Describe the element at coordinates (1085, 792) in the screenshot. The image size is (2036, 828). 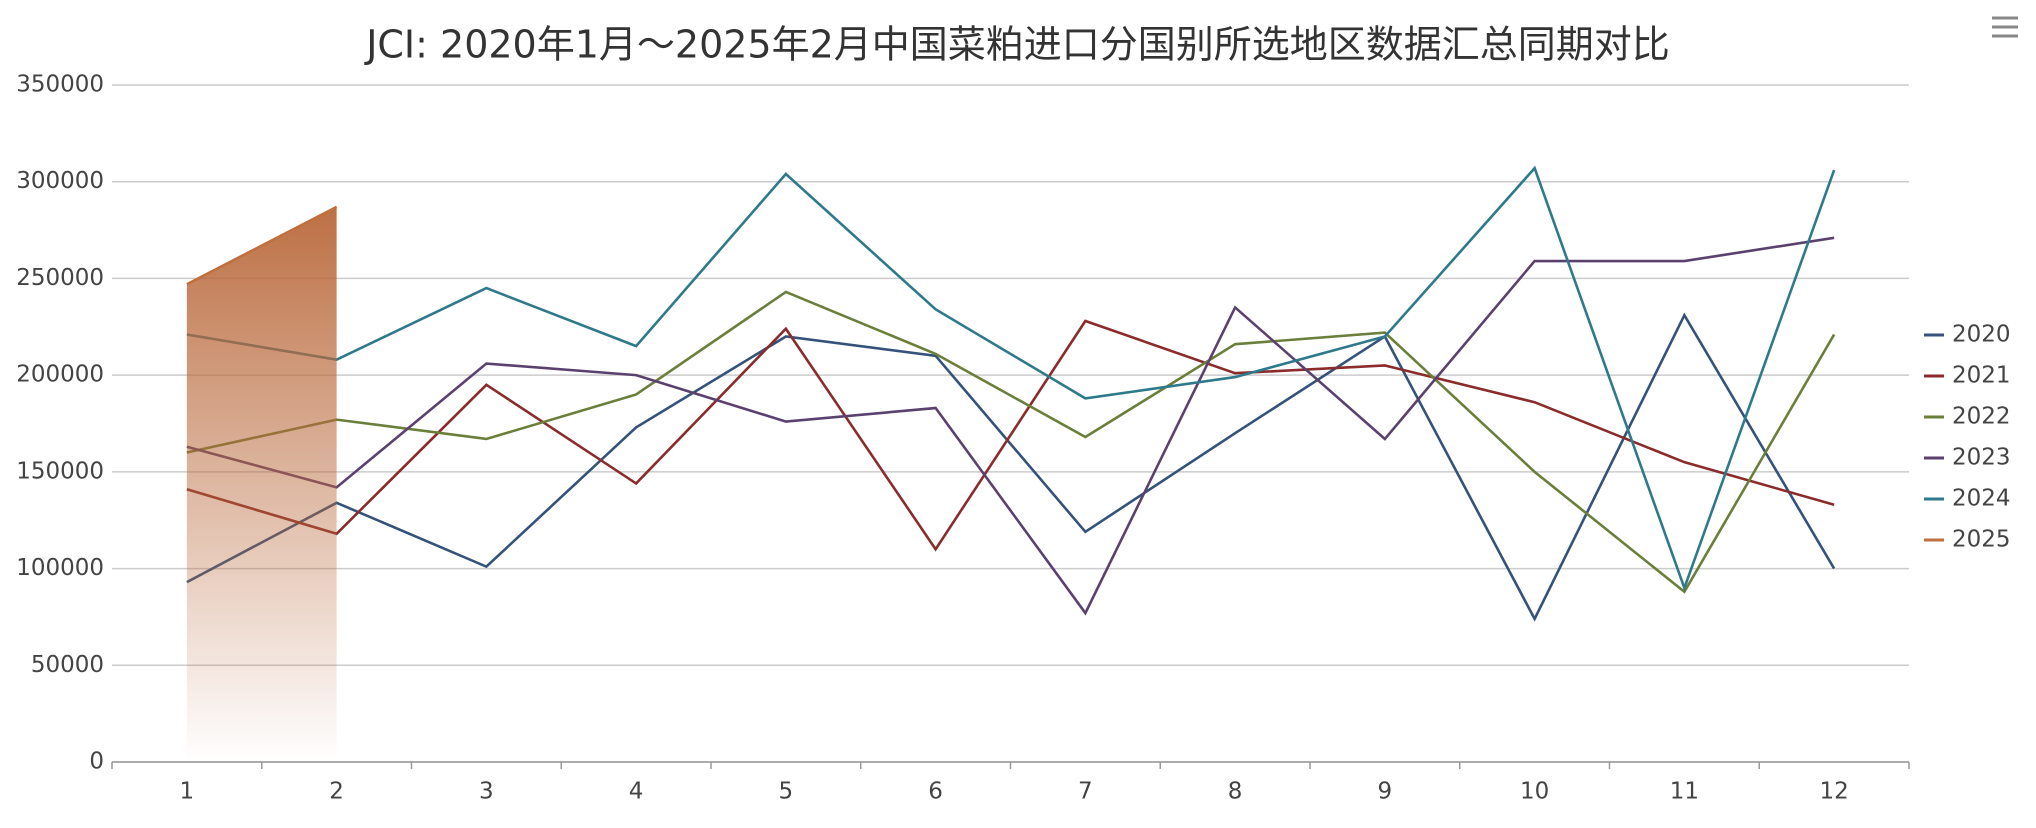
I see `x-tick-label: 7` at that location.